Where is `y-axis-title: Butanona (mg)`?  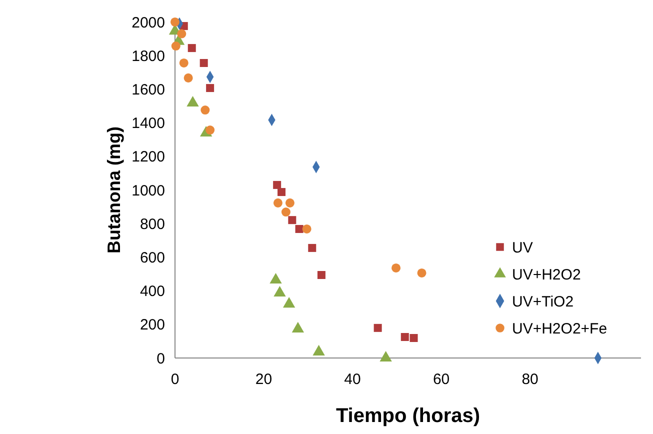
y-axis-title: Butanona (mg) is located at coordinates (114, 190).